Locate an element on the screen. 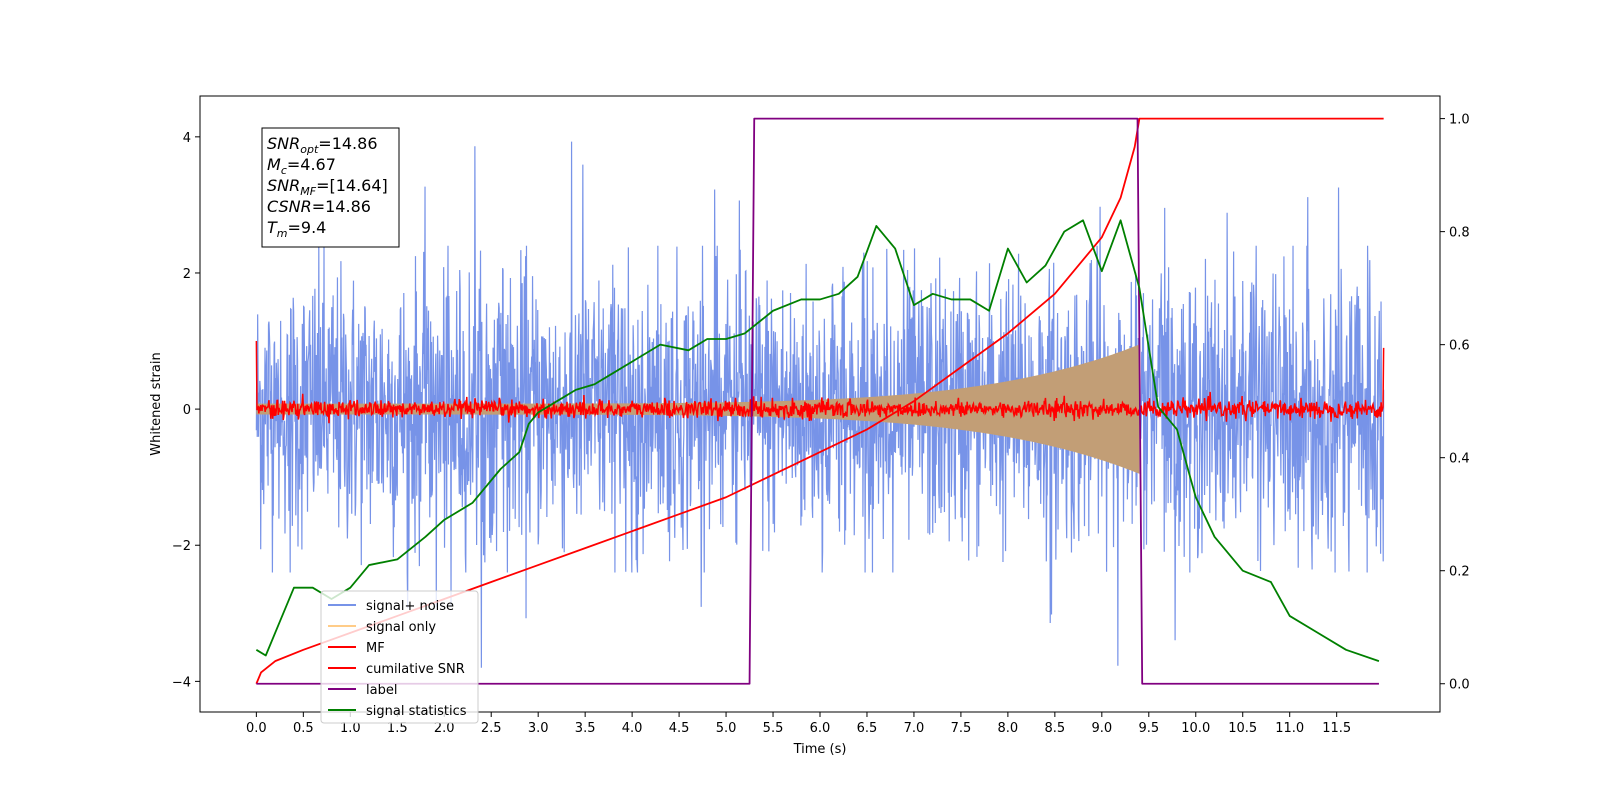 This screenshot has width=1600, height=800. y2-tick-label: 0.6 is located at coordinates (1459, 346).